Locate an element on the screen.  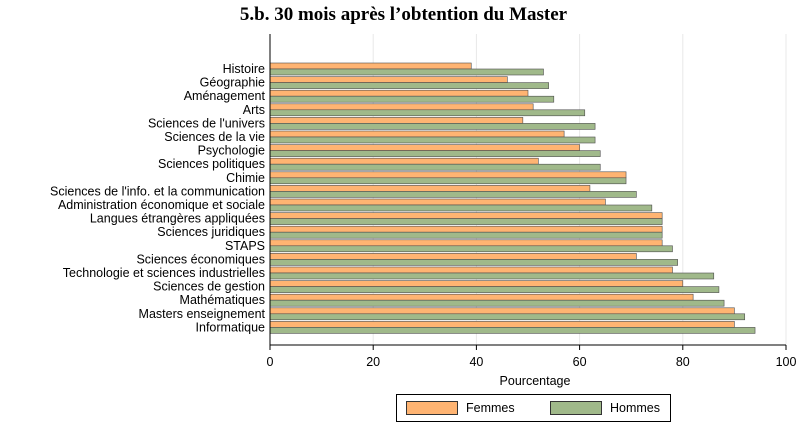
category-label: Masters enseignement is located at coordinates (202, 314).